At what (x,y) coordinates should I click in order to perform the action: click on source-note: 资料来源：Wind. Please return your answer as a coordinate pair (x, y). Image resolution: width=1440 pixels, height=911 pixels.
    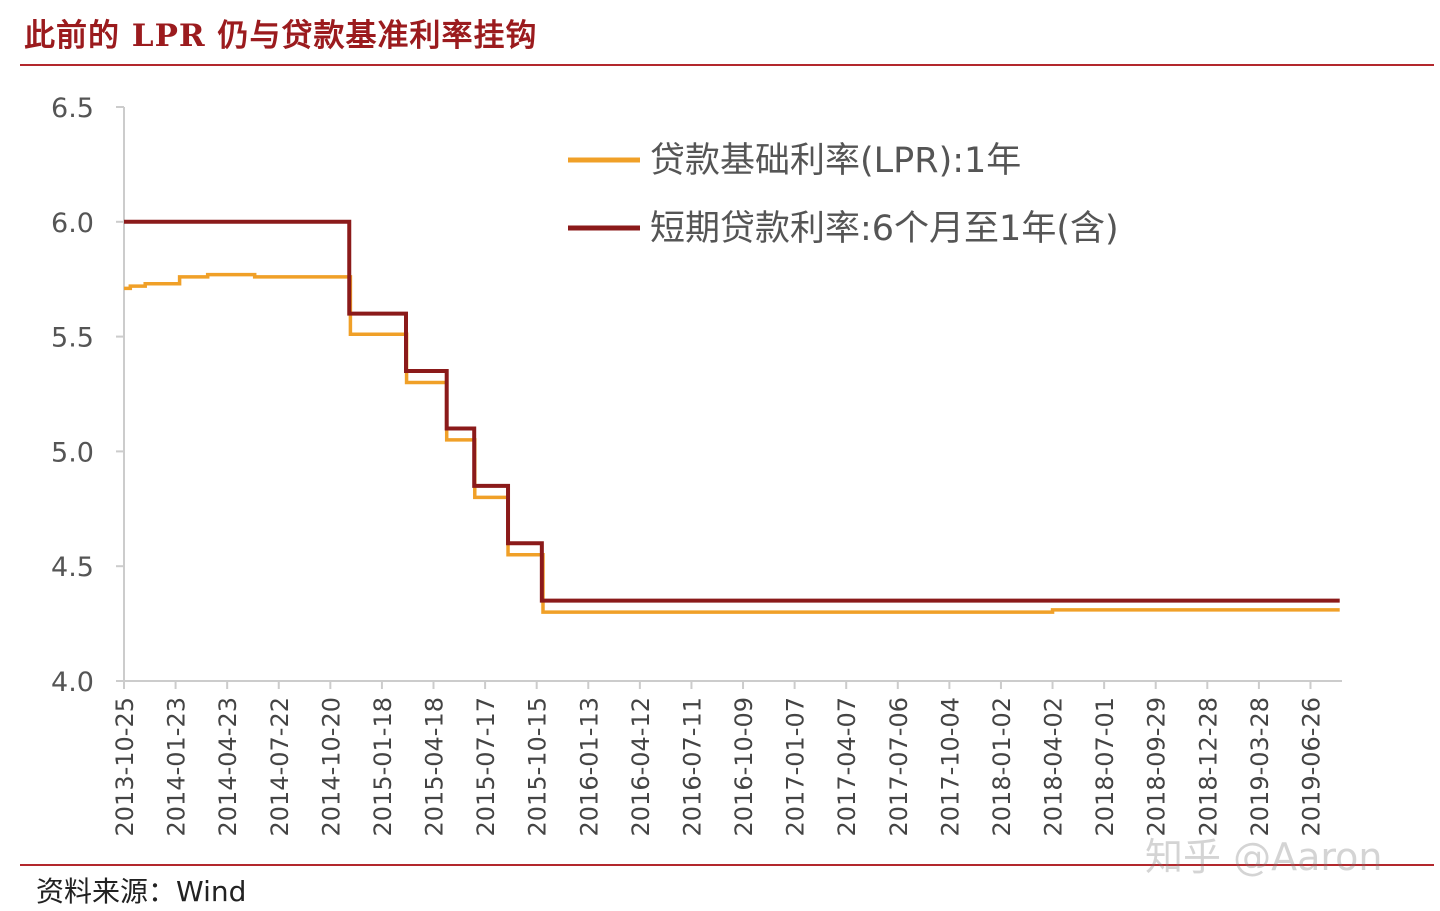
    Looking at the image, I should click on (141, 890).